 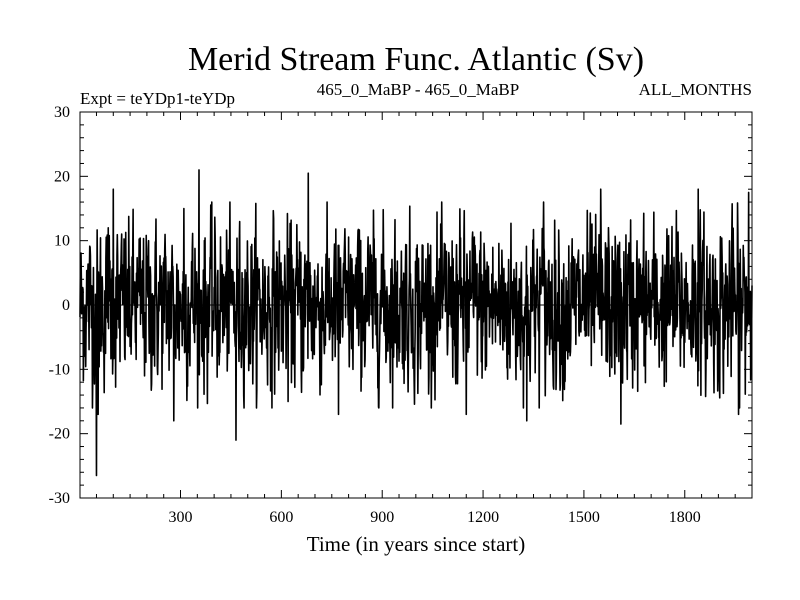 What do you see at coordinates (62, 241) in the screenshot?
I see `y-tick-label: 10` at bounding box center [62, 241].